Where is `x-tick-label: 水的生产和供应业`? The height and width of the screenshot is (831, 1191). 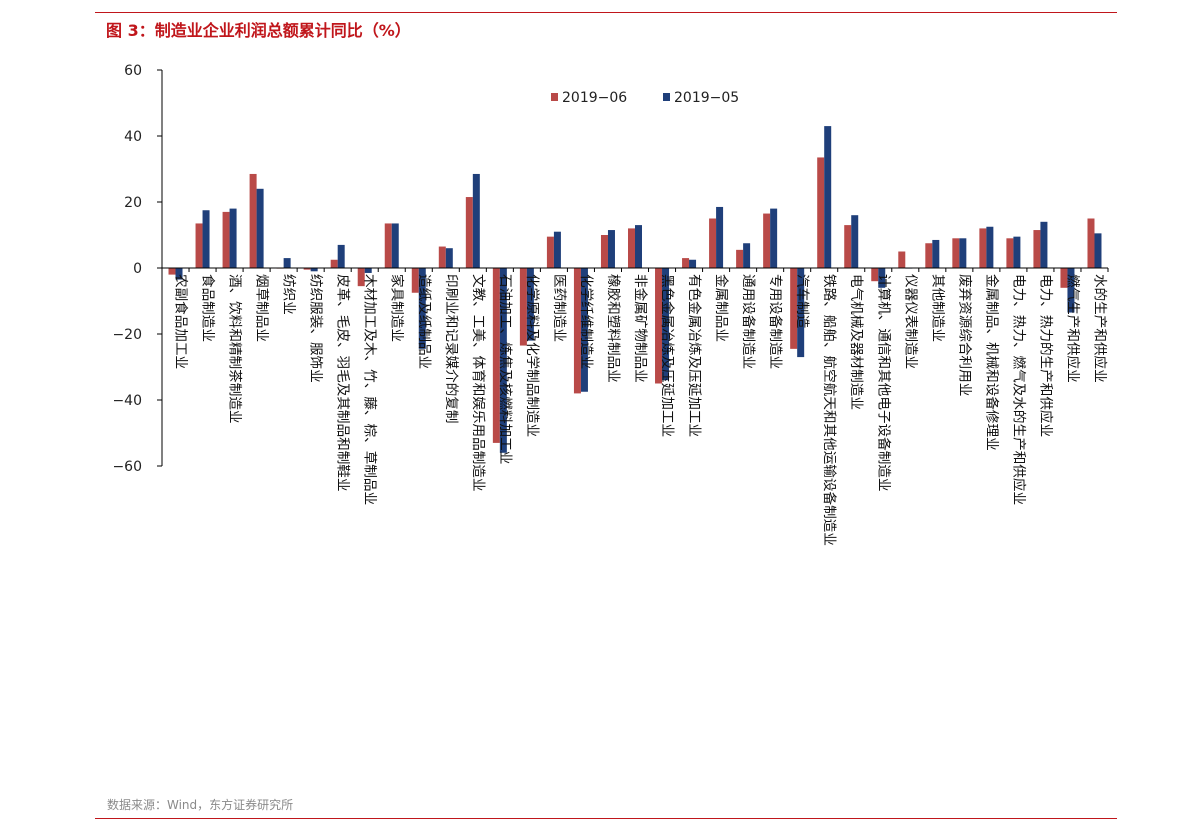
x-tick-label: 水的生产和供应业 is located at coordinates (1099, 328).